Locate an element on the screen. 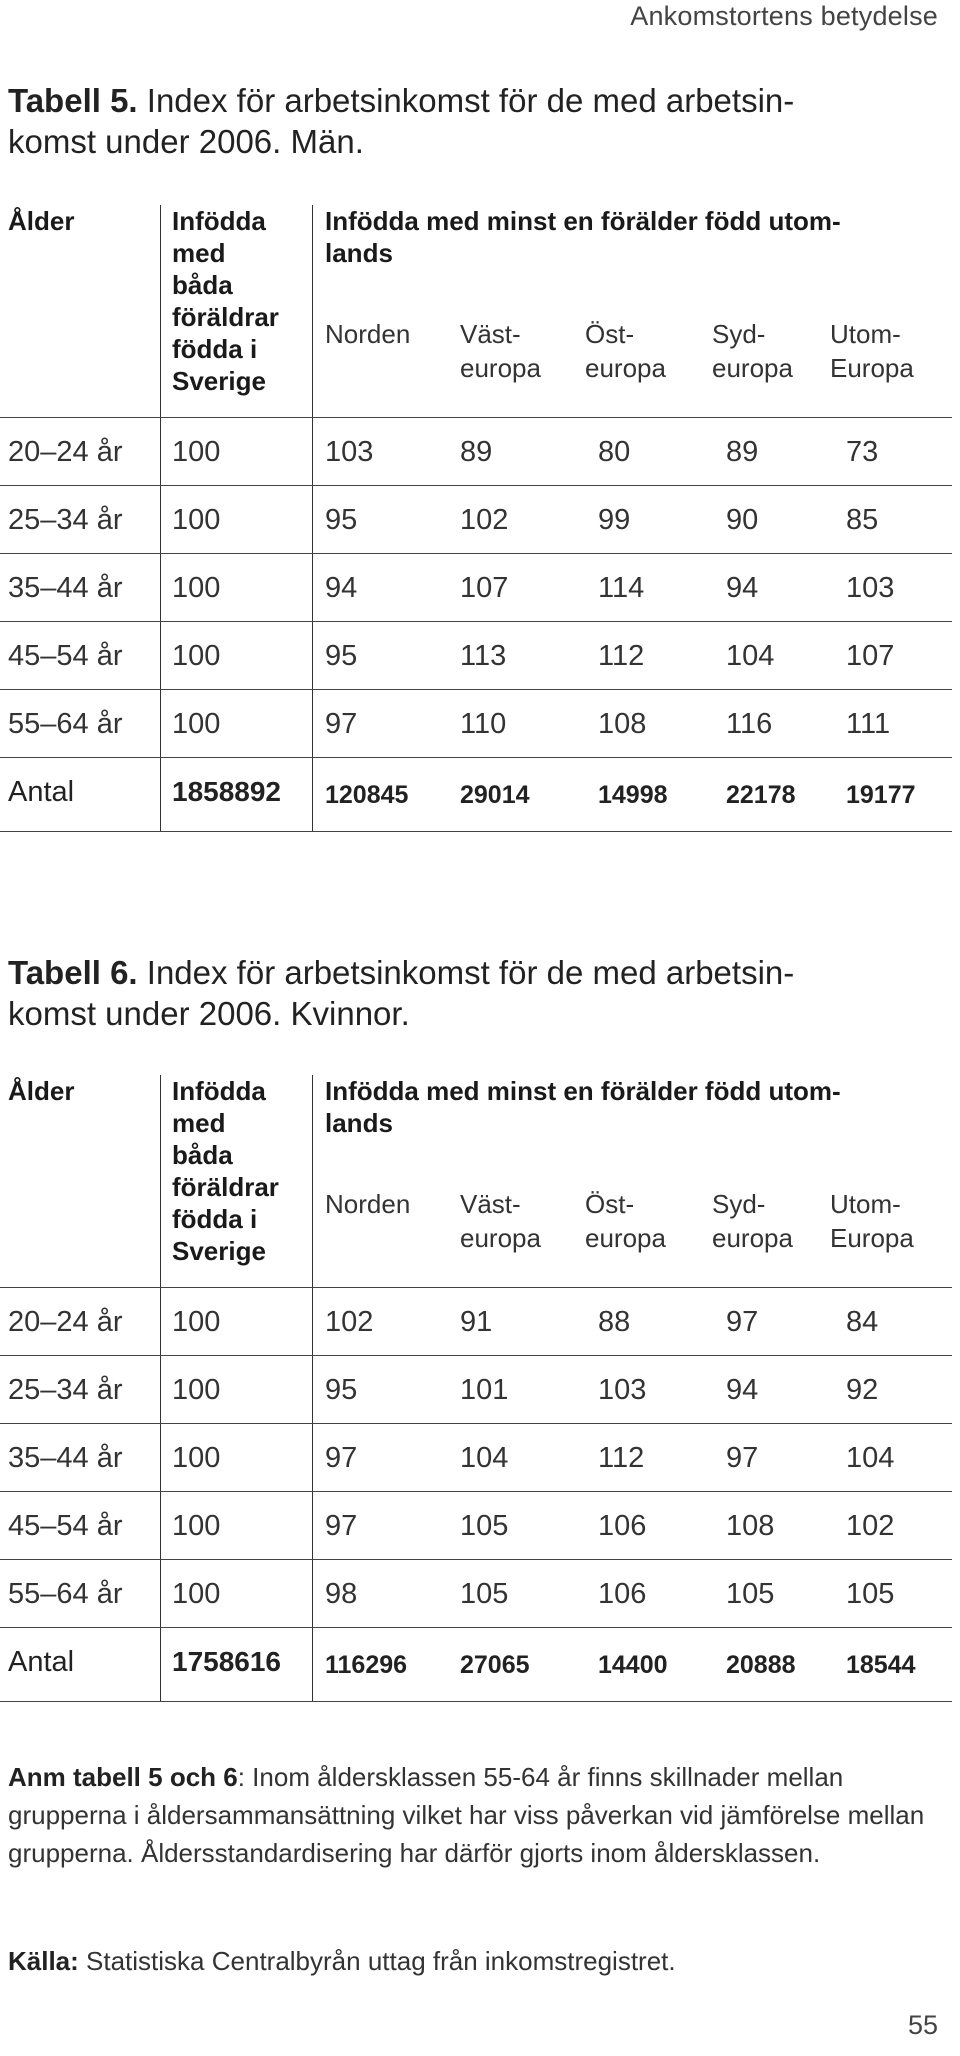 This screenshot has width=960, height=2056. table-row: 20–24 år 100 103 89 80 89 73 is located at coordinates (476, 451).